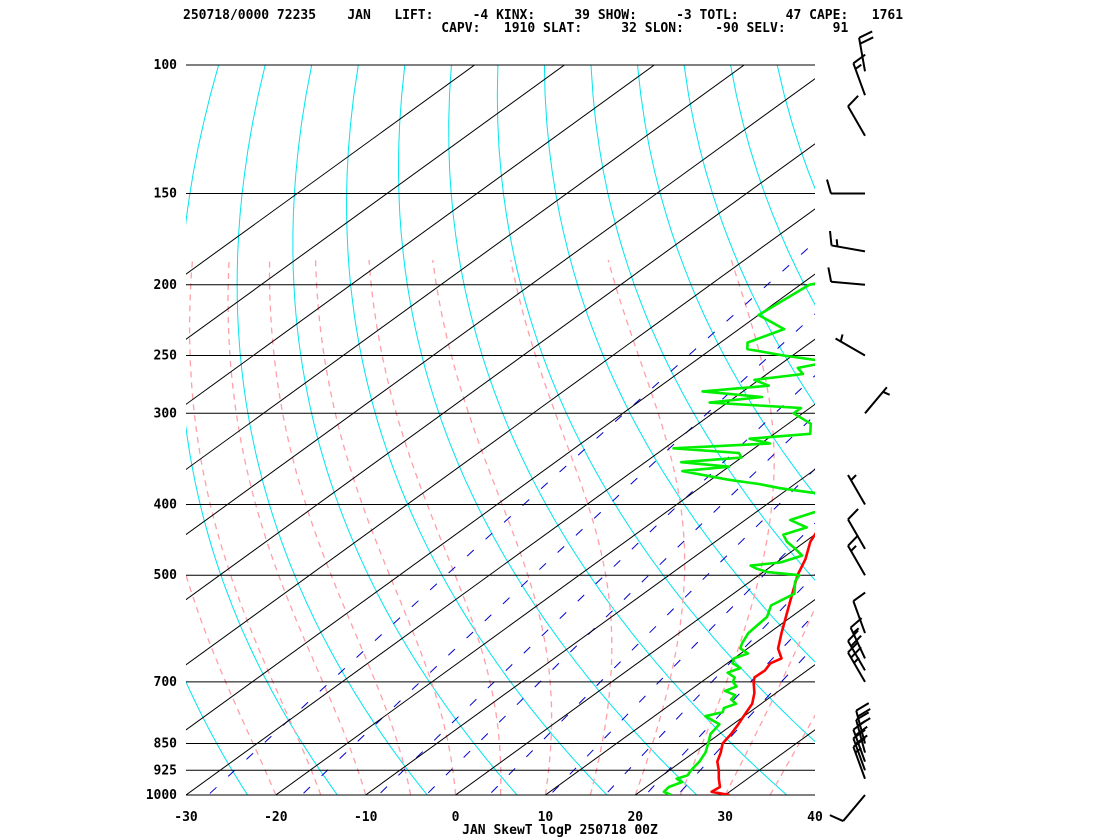 The image size is (1120, 840). I want to click on temperature-tick-label: 40, so click(815, 817).